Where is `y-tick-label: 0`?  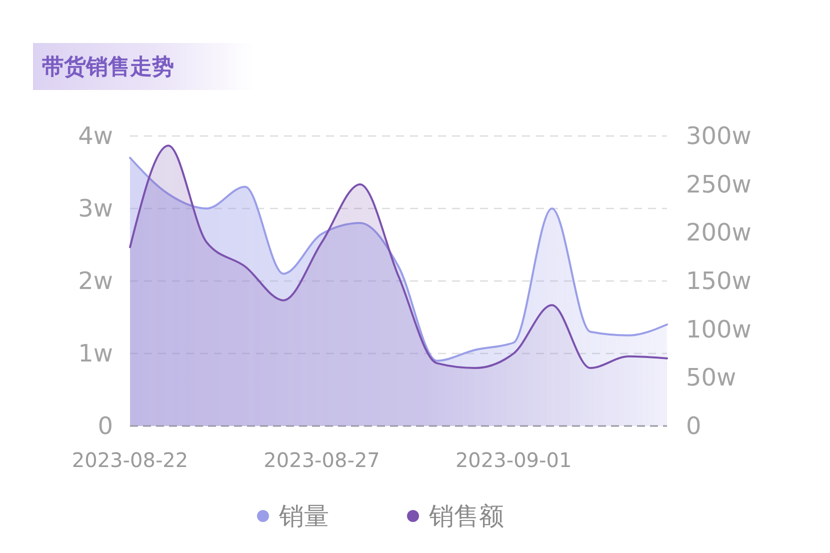 y-tick-label: 0 is located at coordinates (105, 426).